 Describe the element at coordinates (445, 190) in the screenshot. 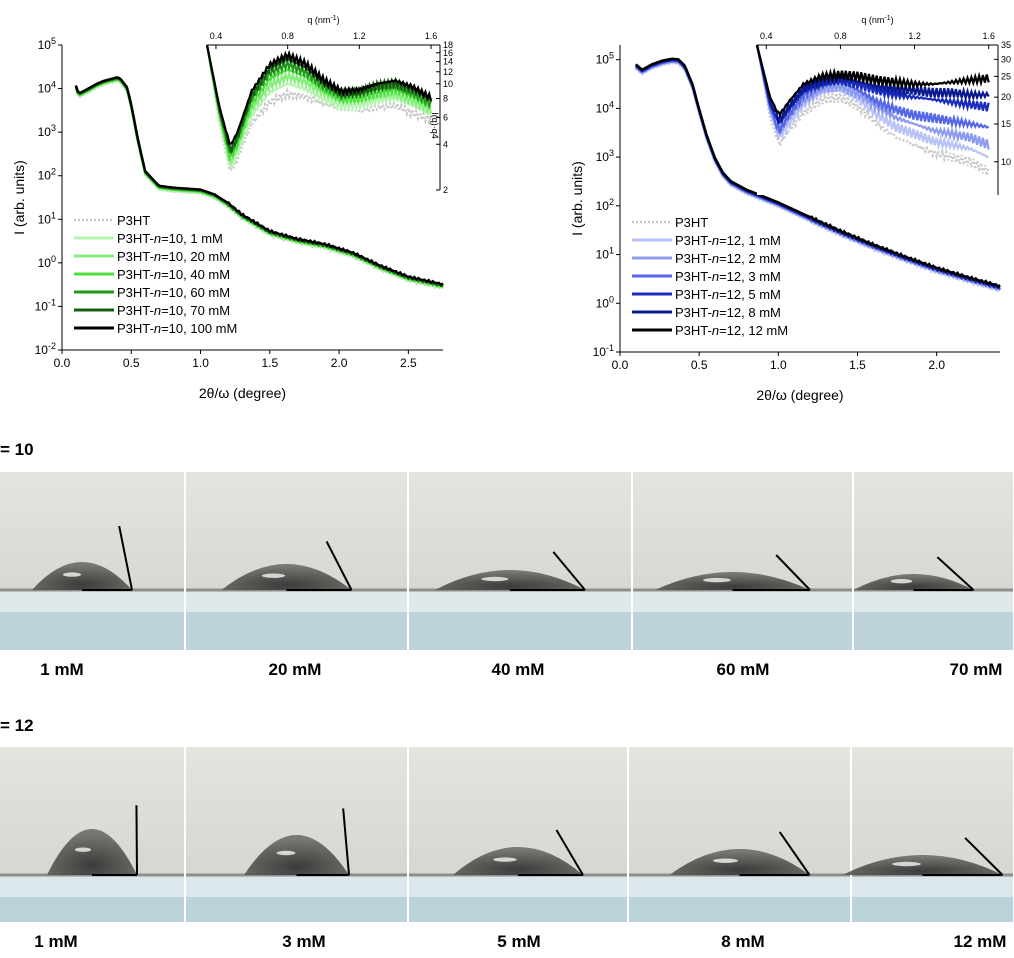

I see `inset-y-tick-label: 2` at that location.